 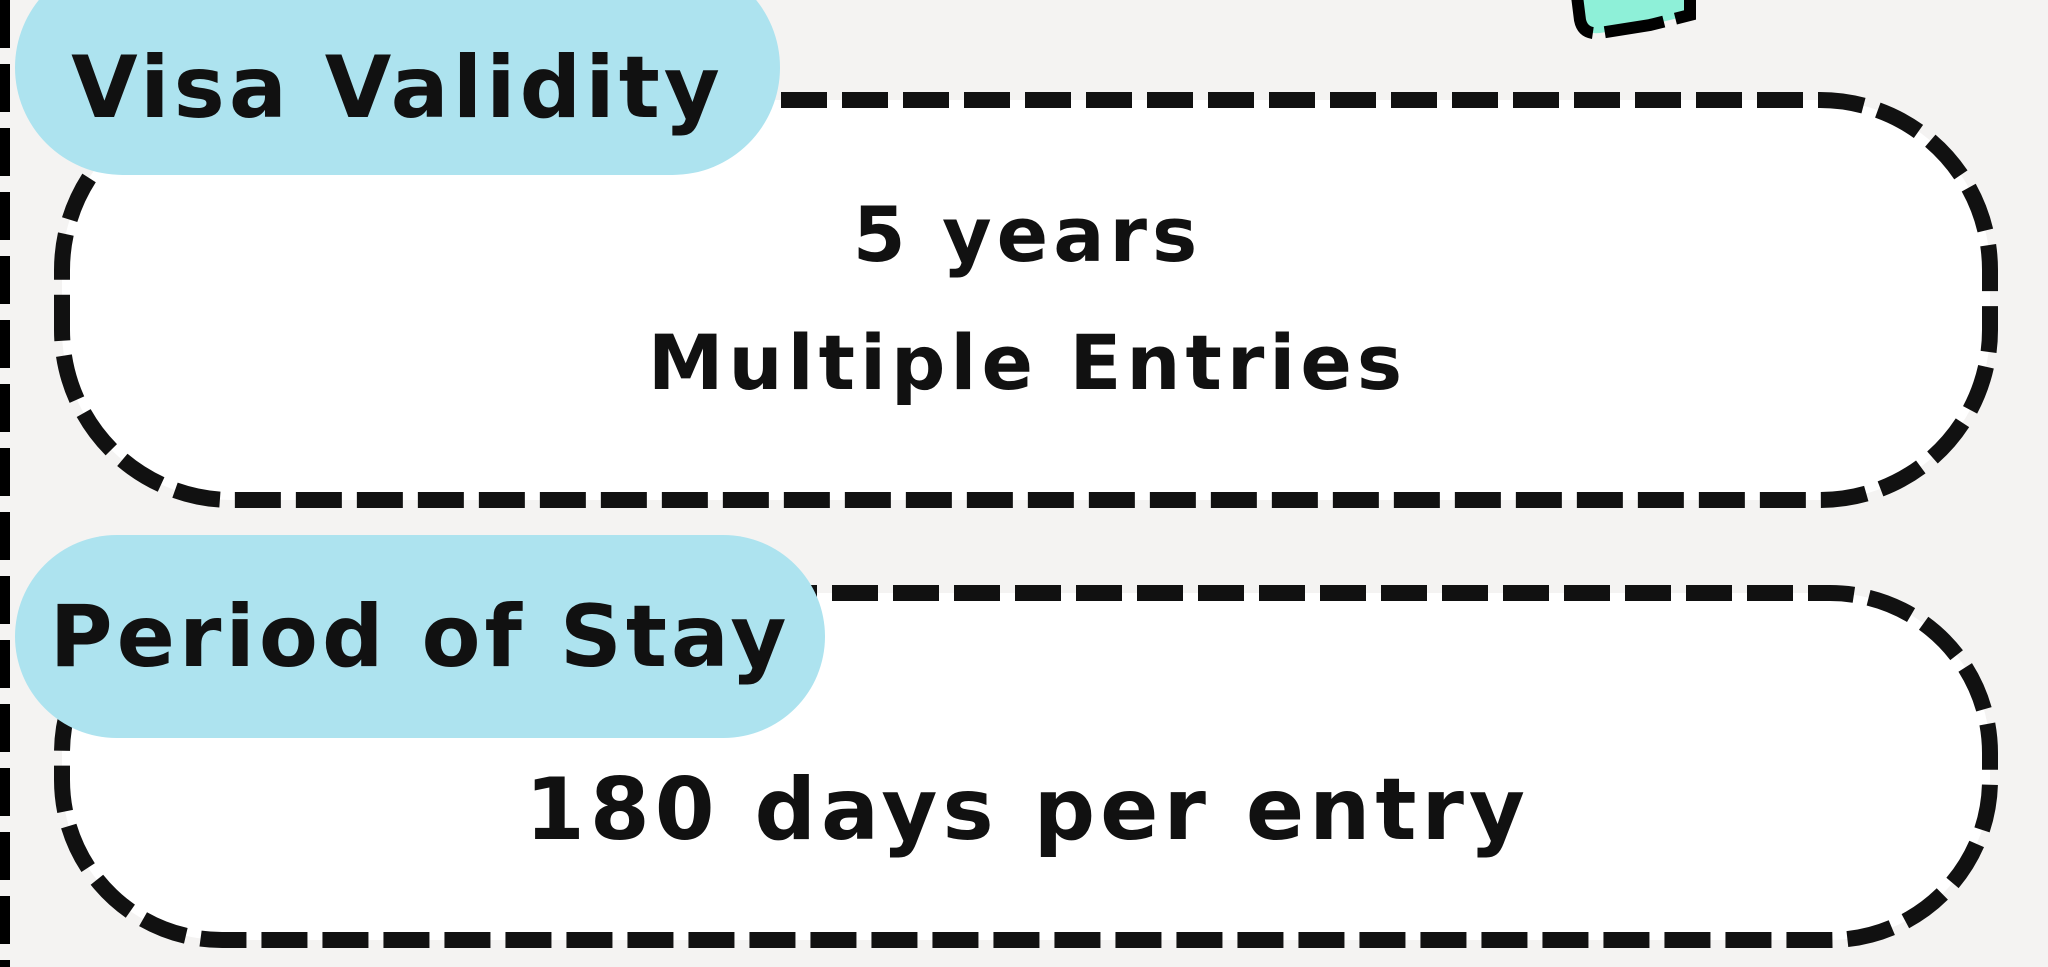 I want to click on visa-validity-entries: Multiple Entries, so click(x=1027, y=362).